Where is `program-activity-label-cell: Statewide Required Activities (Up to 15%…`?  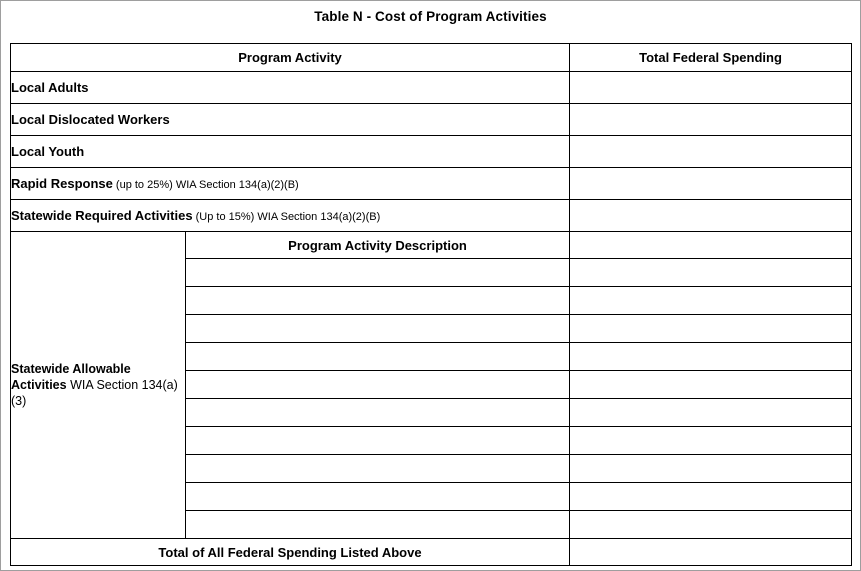 program-activity-label-cell: Statewide Required Activities (Up to 15%… is located at coordinates (290, 215).